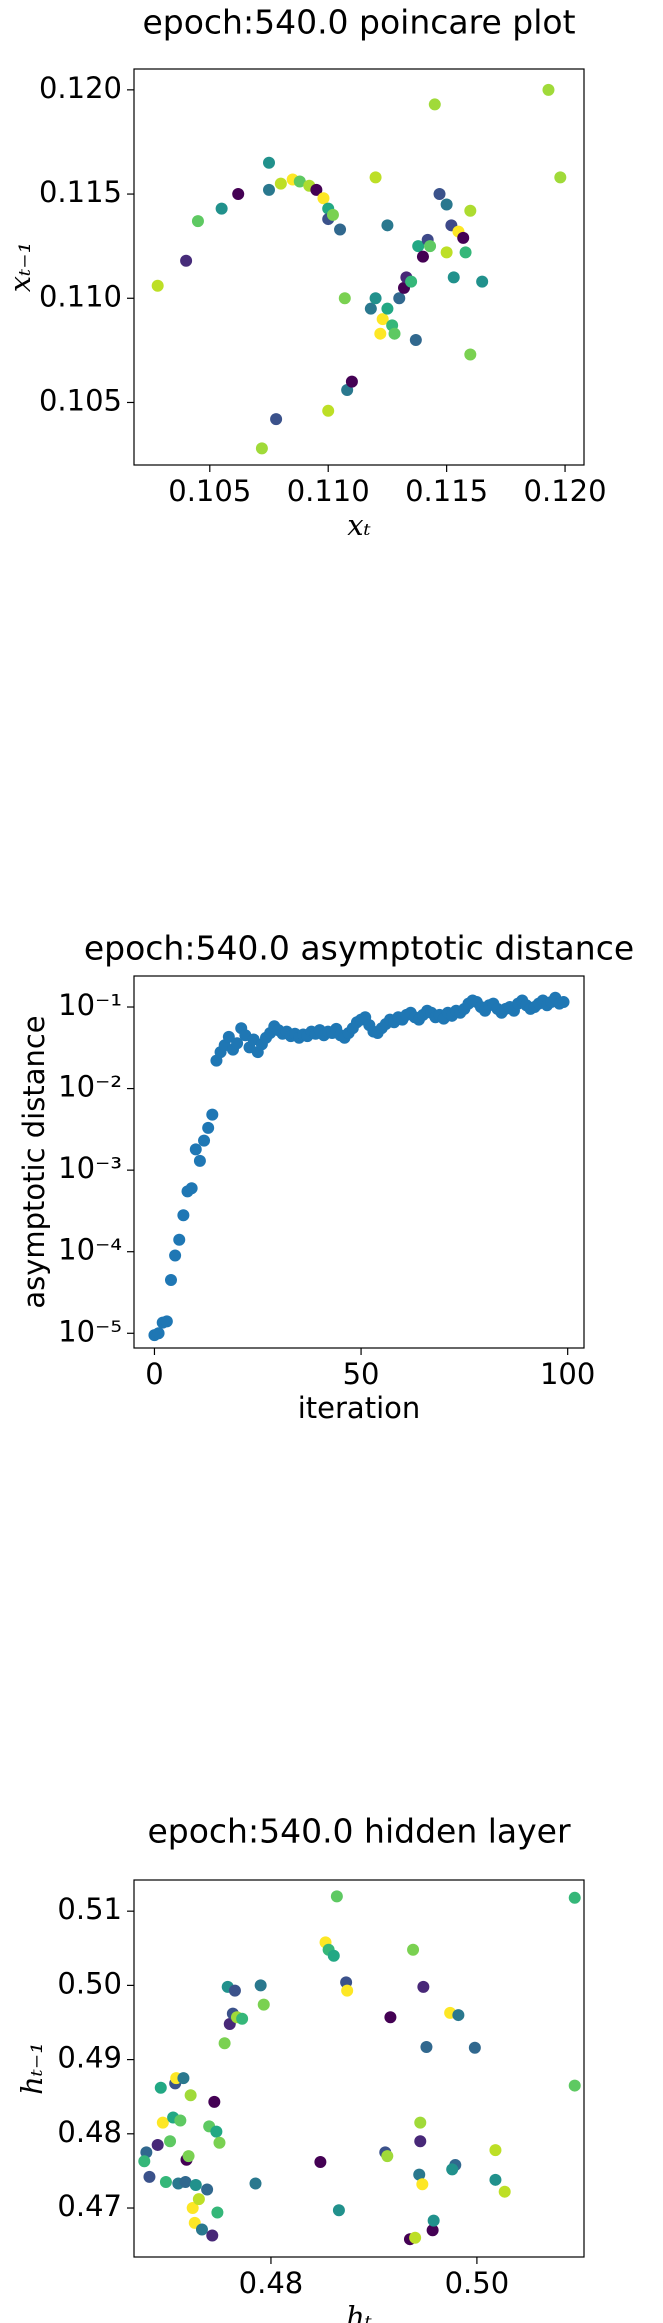 Image resolution: width=663 pixels, height=2323 pixels. What do you see at coordinates (567, 1374) in the screenshot?
I see `x-tick-label: 100` at bounding box center [567, 1374].